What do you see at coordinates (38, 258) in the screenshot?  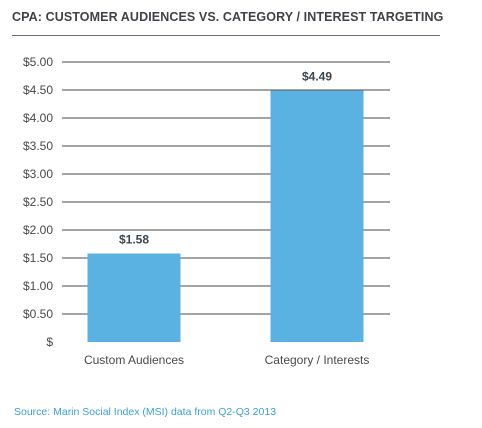 I see `y-tick-label: $1.50` at bounding box center [38, 258].